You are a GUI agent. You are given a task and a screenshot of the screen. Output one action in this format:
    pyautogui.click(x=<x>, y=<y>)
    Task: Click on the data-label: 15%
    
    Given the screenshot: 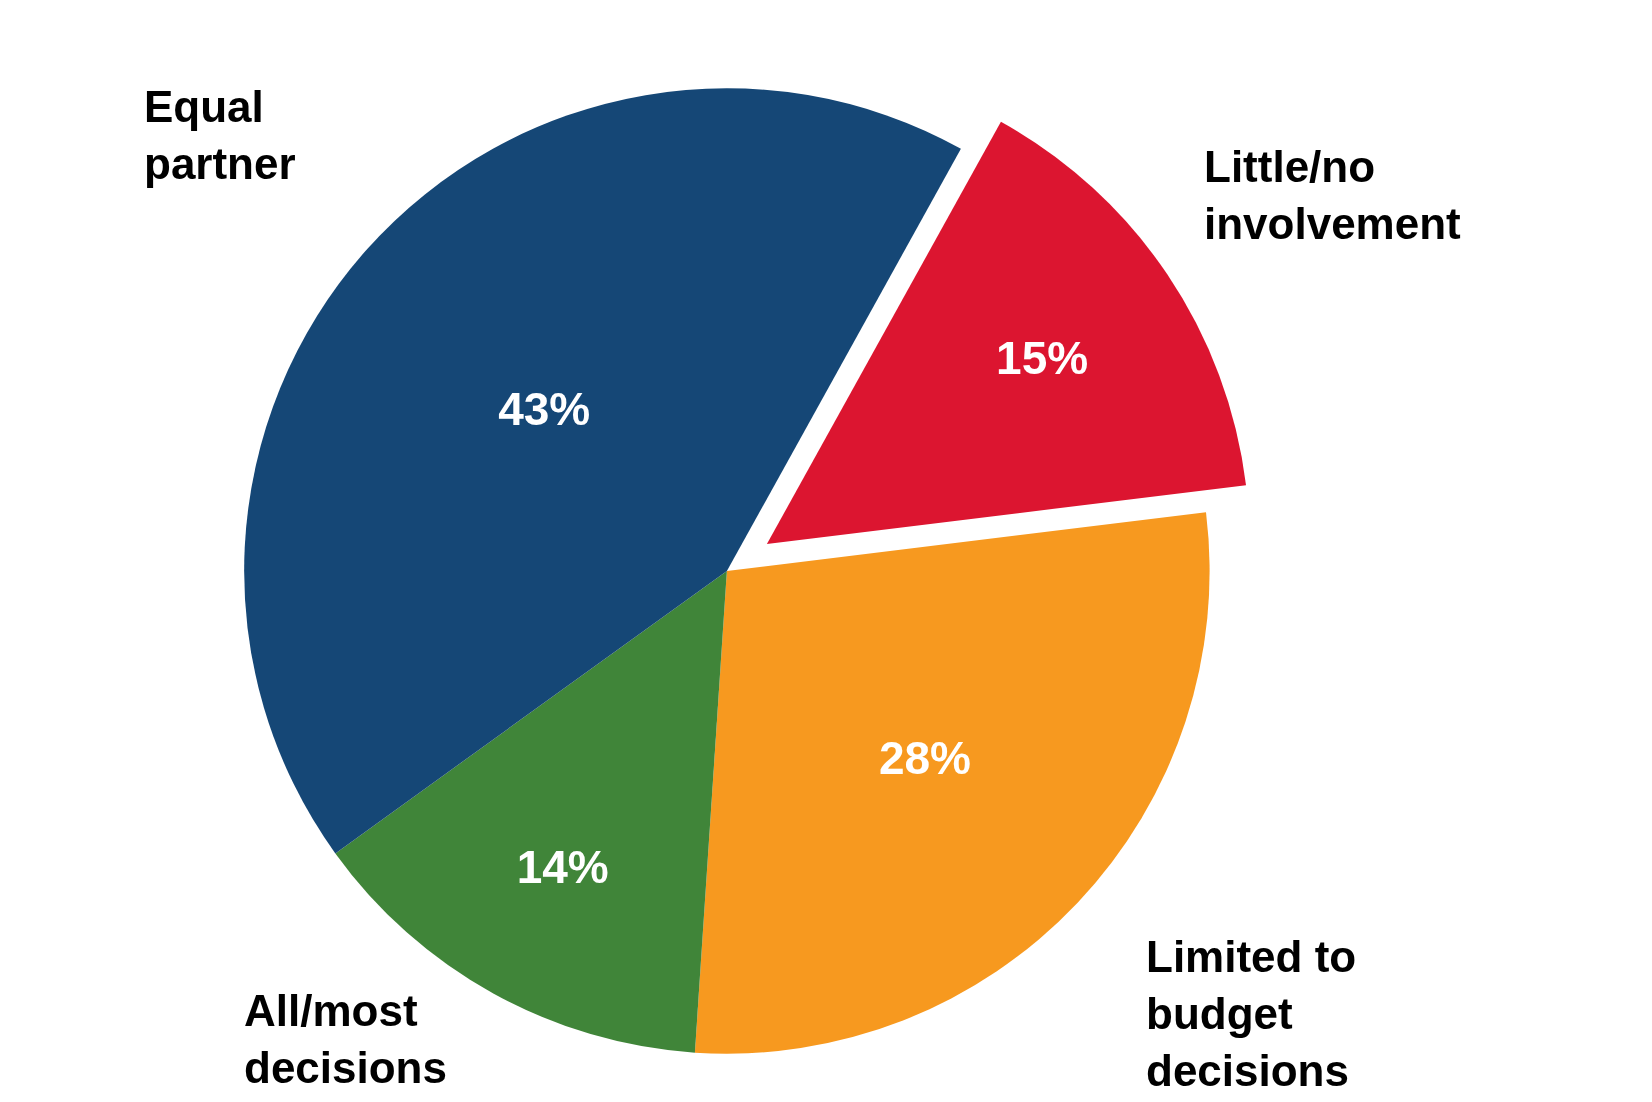 What is the action you would take?
    pyautogui.click(x=1042, y=358)
    